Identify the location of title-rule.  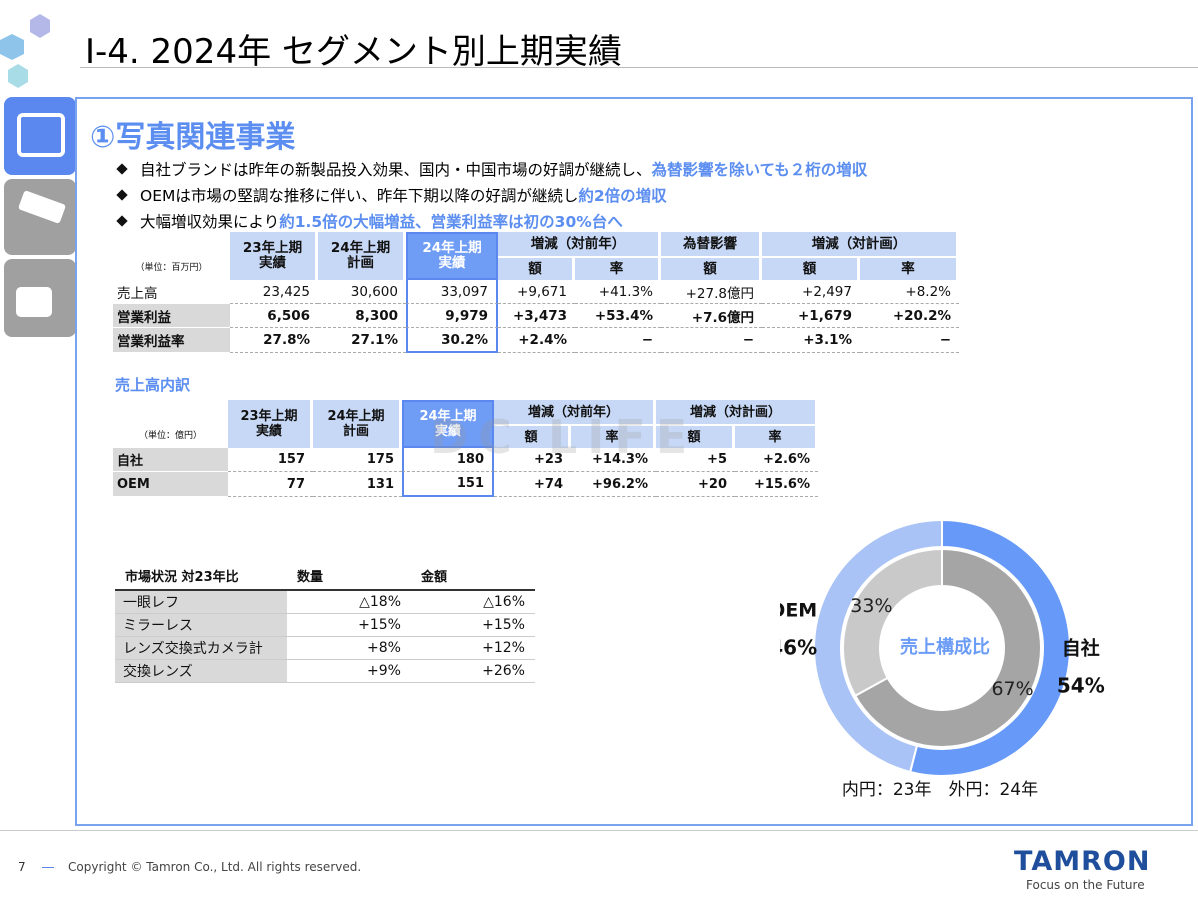
(639, 67).